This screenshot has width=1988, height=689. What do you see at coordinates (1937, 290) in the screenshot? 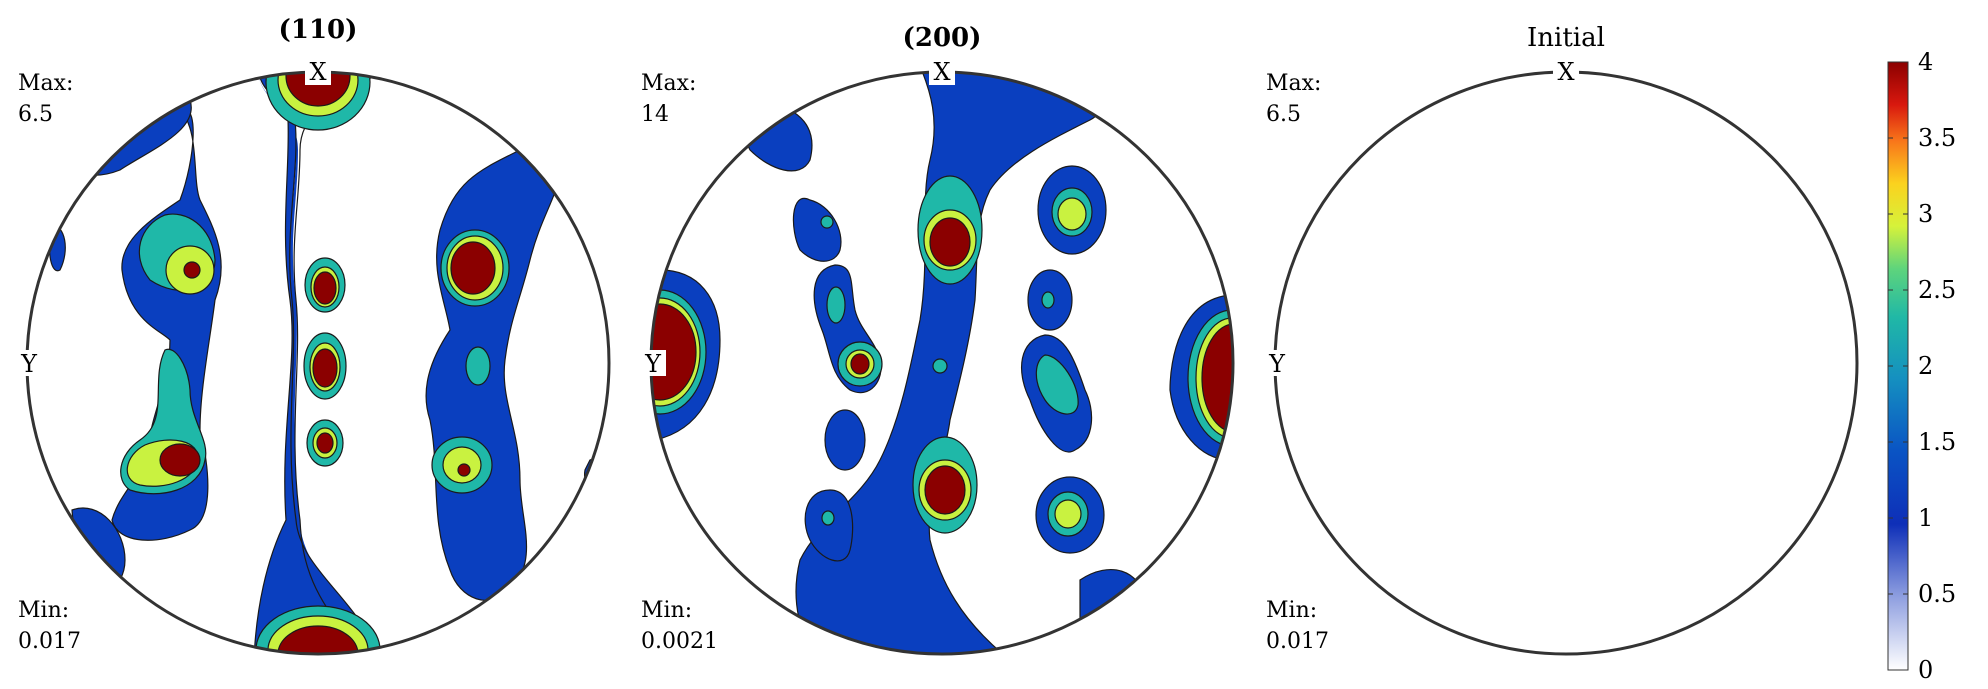
I see `colorbar-tick-label: 2.5` at bounding box center [1937, 290].